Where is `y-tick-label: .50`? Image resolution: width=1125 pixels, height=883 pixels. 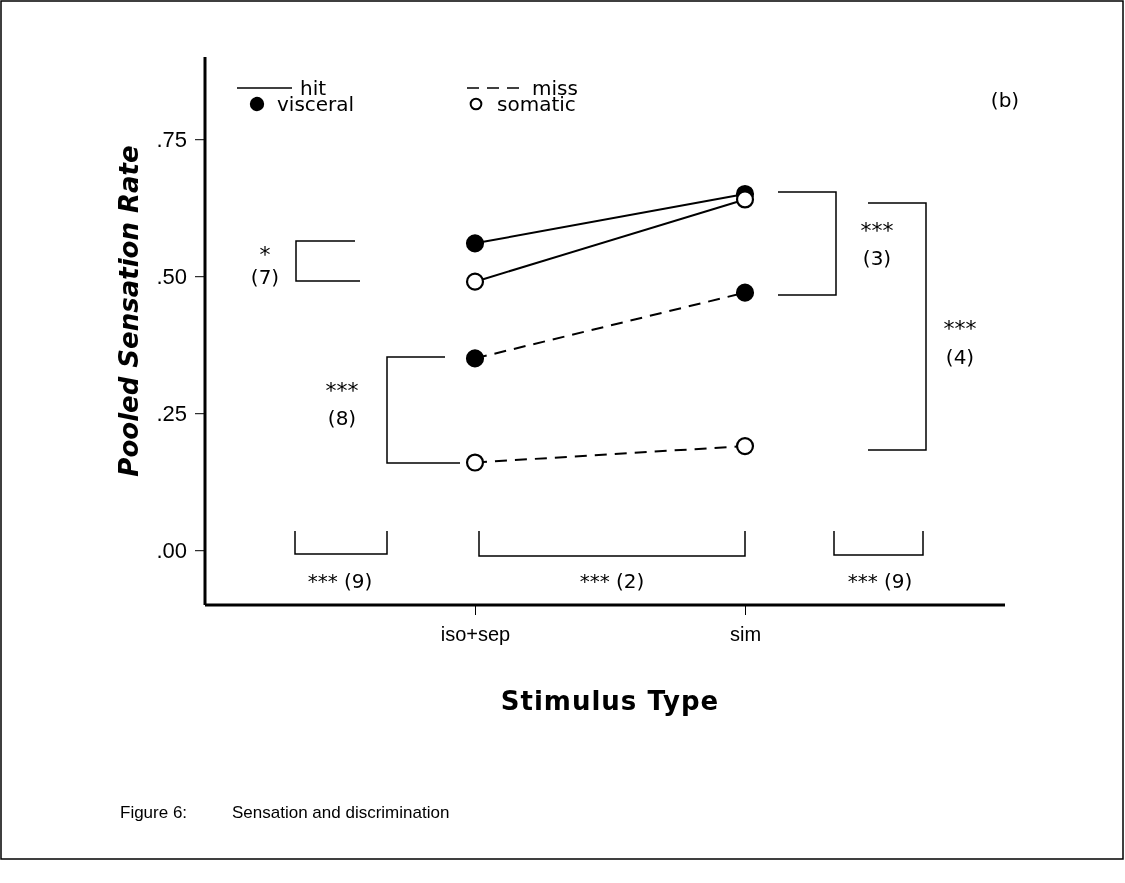
y-tick-label: .50 is located at coordinates (171, 276).